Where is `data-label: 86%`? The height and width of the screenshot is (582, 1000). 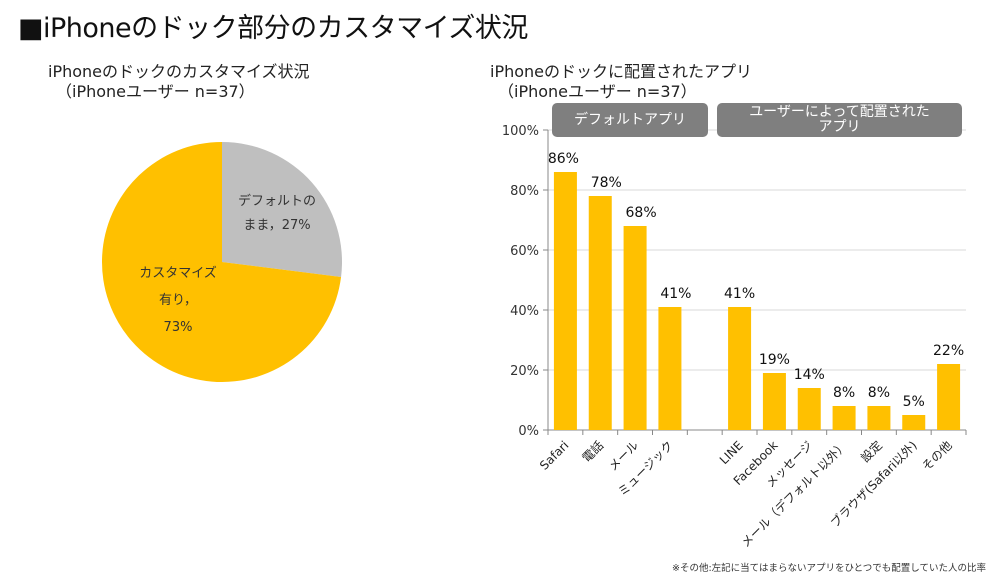 data-label: 86% is located at coordinates (563, 159).